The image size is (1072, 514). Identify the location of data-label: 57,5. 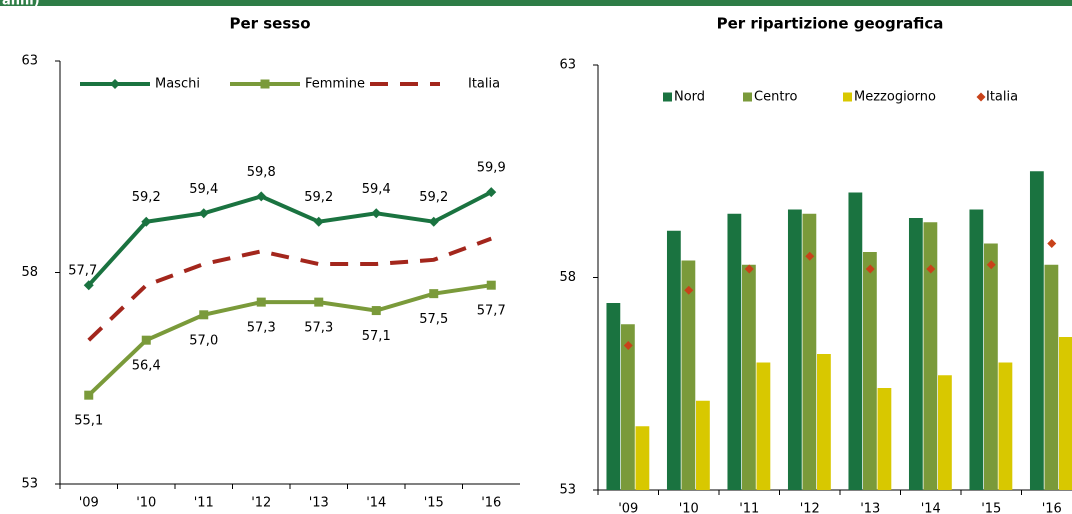
(433, 319).